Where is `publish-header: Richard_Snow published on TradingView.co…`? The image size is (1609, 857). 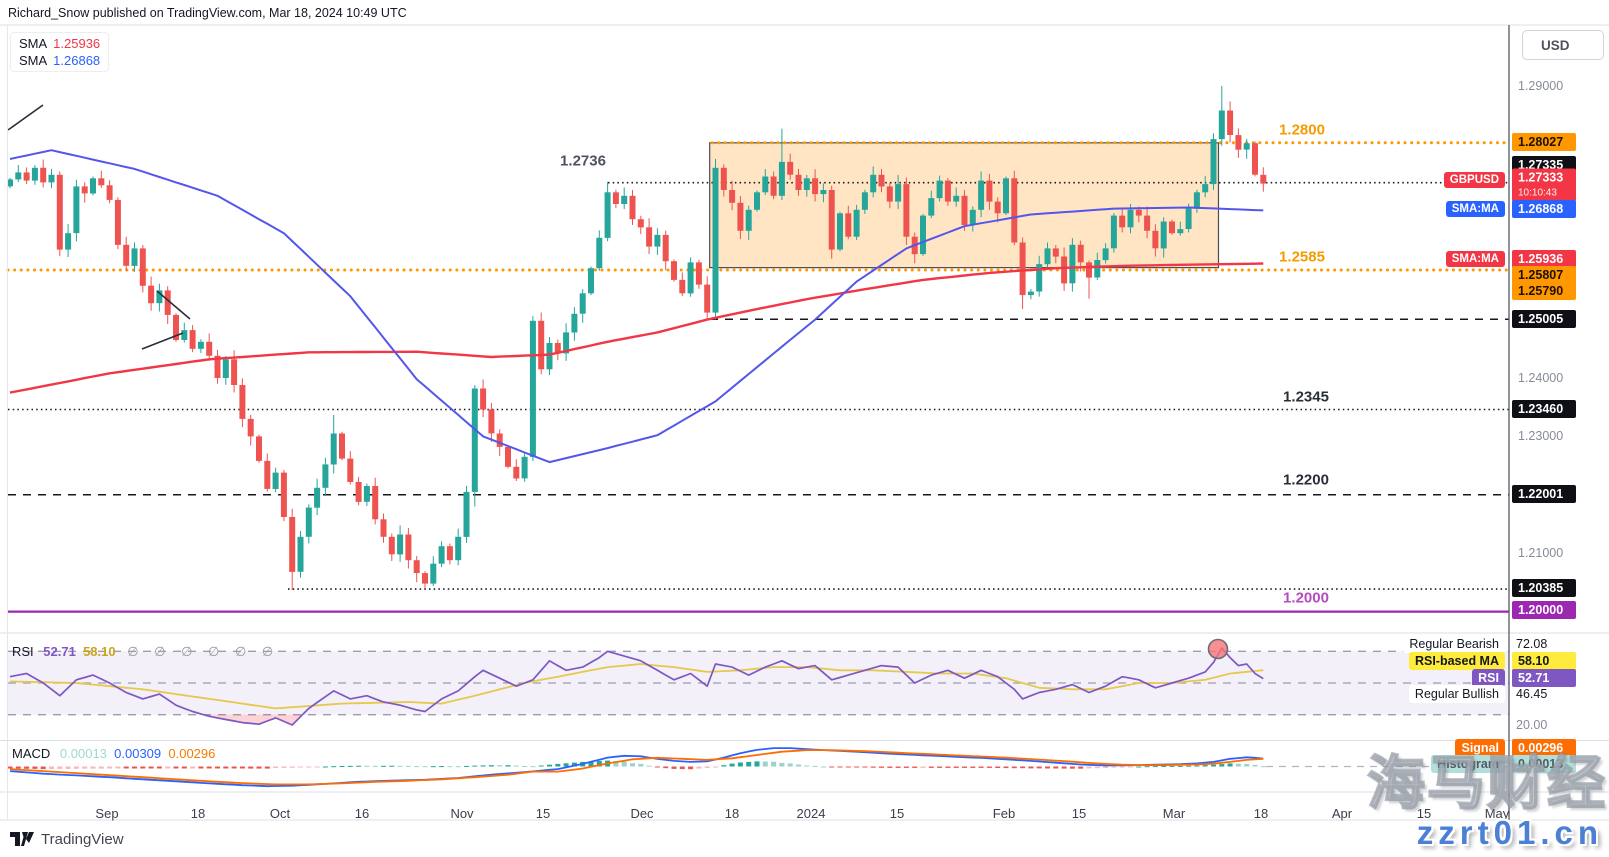 publish-header: Richard_Snow published on TradingView.co… is located at coordinates (207, 13).